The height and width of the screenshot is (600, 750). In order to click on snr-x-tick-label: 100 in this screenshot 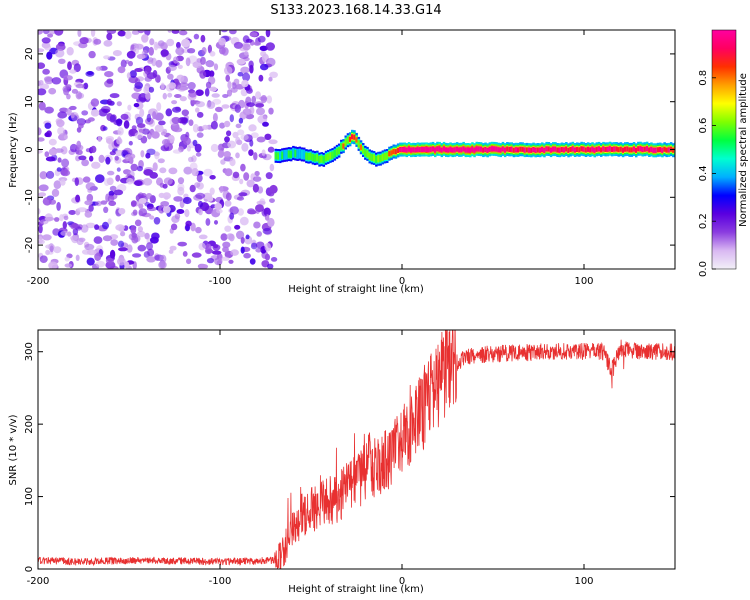, I will do `click(583, 581)`.